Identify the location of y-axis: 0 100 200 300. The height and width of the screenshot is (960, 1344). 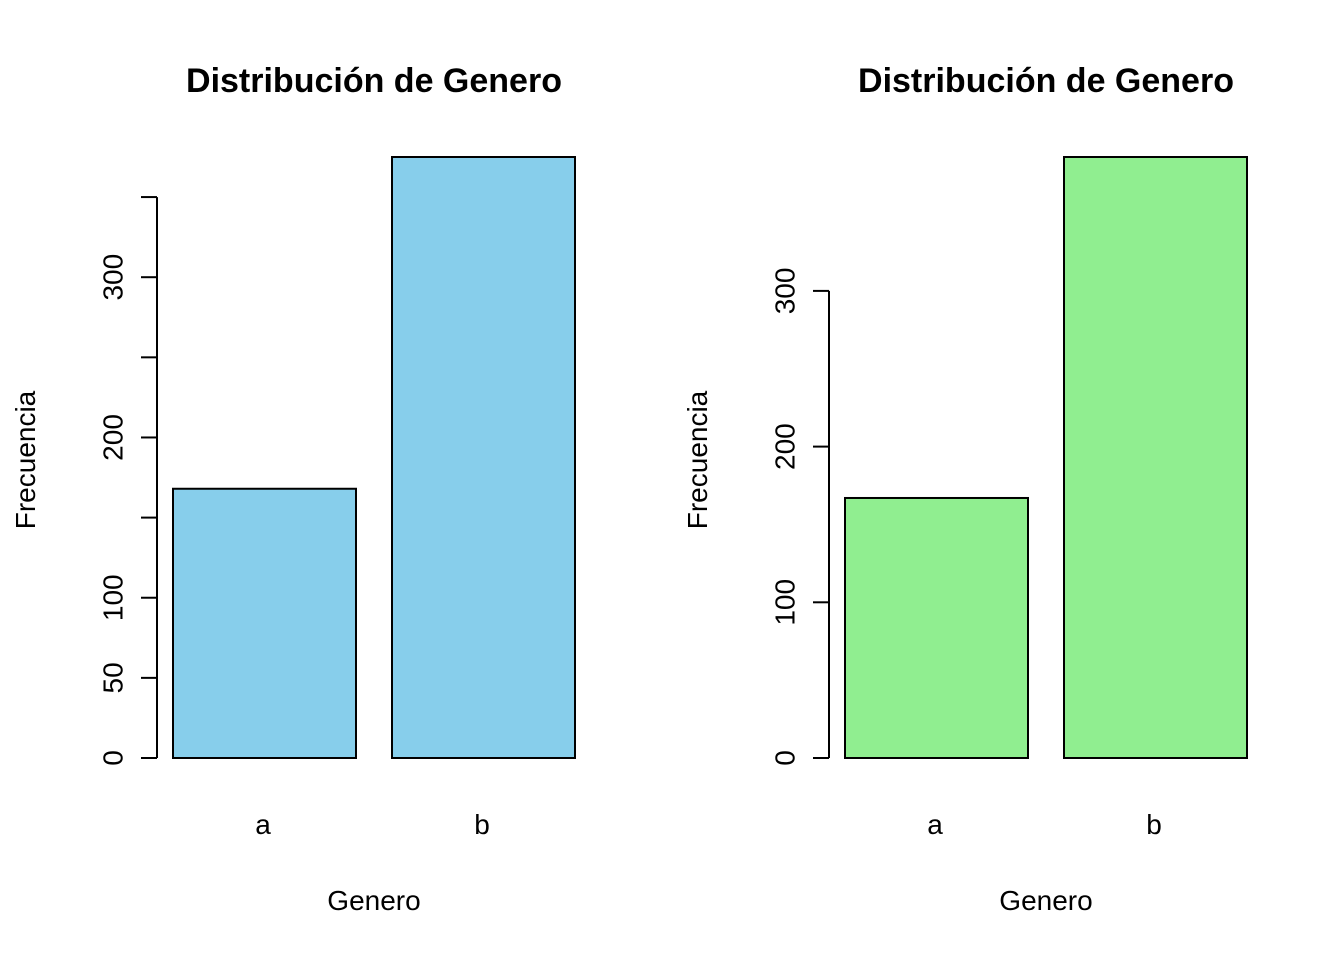
(800, 517).